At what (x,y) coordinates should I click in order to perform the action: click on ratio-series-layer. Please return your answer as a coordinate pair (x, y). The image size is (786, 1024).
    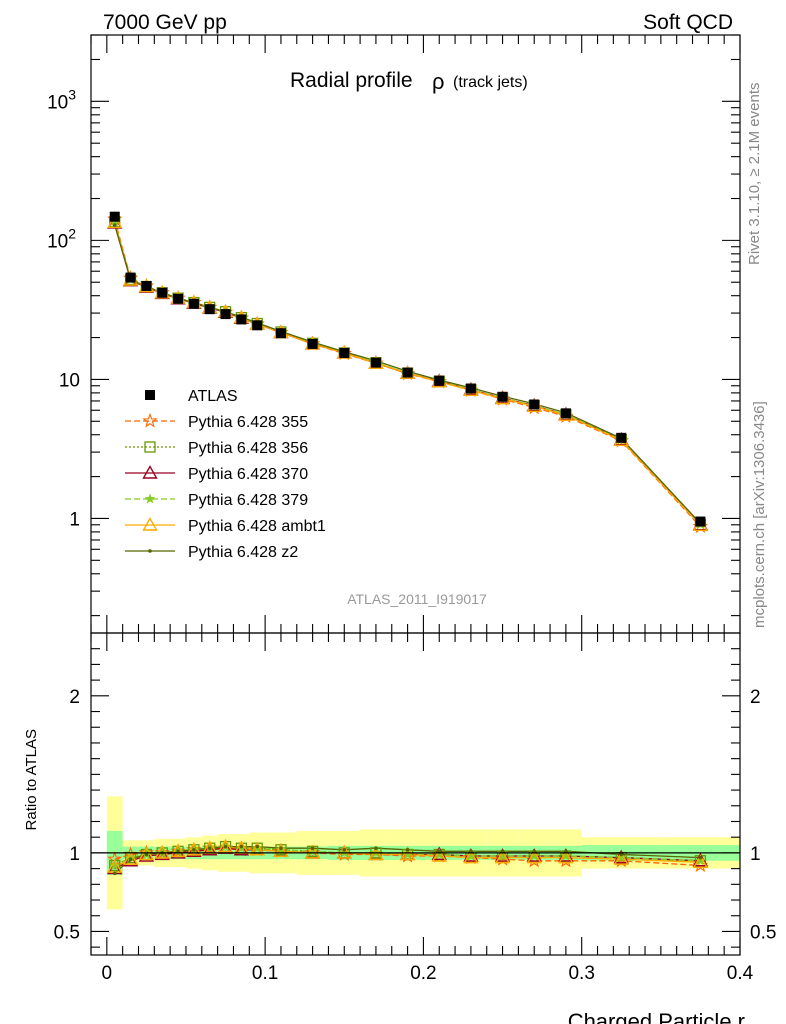
    Looking at the image, I should click on (408, 857).